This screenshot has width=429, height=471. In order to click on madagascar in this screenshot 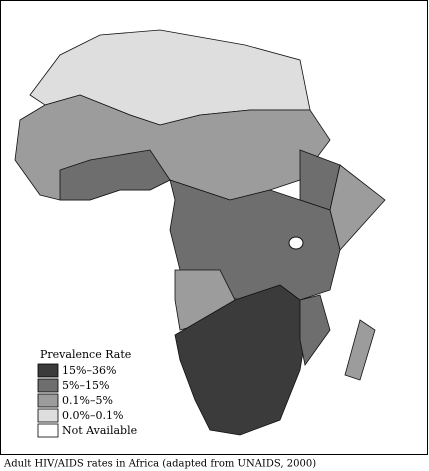, I will do `click(360, 350)`.